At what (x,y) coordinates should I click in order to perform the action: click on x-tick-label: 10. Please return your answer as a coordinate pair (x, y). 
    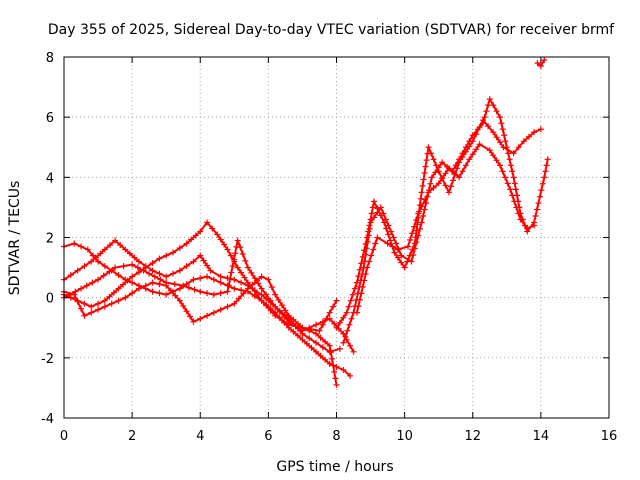
    Looking at the image, I should click on (404, 436).